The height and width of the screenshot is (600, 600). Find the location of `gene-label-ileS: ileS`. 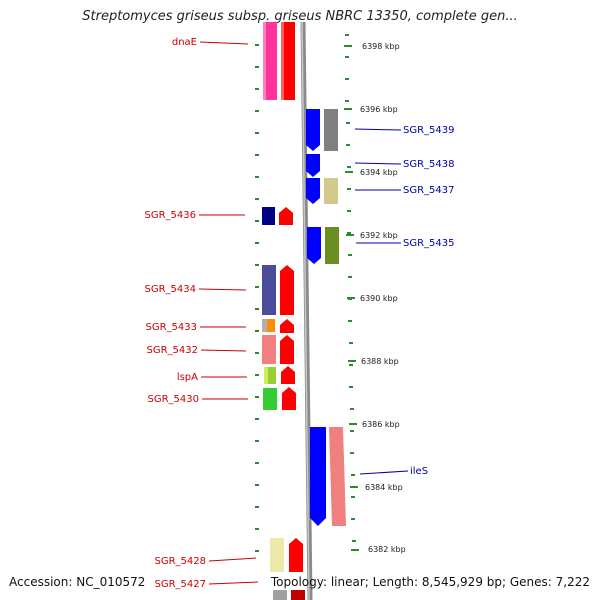

gene-label-ileS: ileS is located at coordinates (419, 471).